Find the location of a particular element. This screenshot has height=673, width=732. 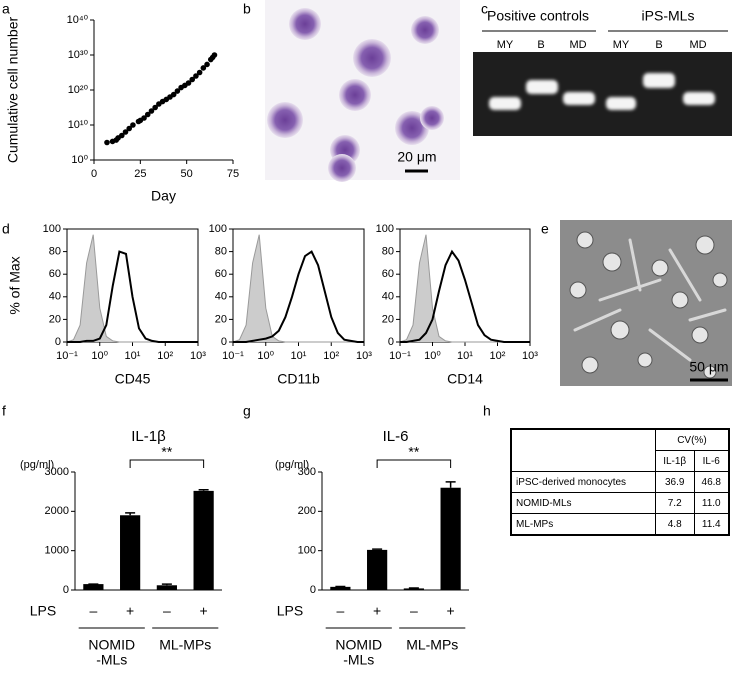

x-axis-label: CD11b is located at coordinates (298, 379).